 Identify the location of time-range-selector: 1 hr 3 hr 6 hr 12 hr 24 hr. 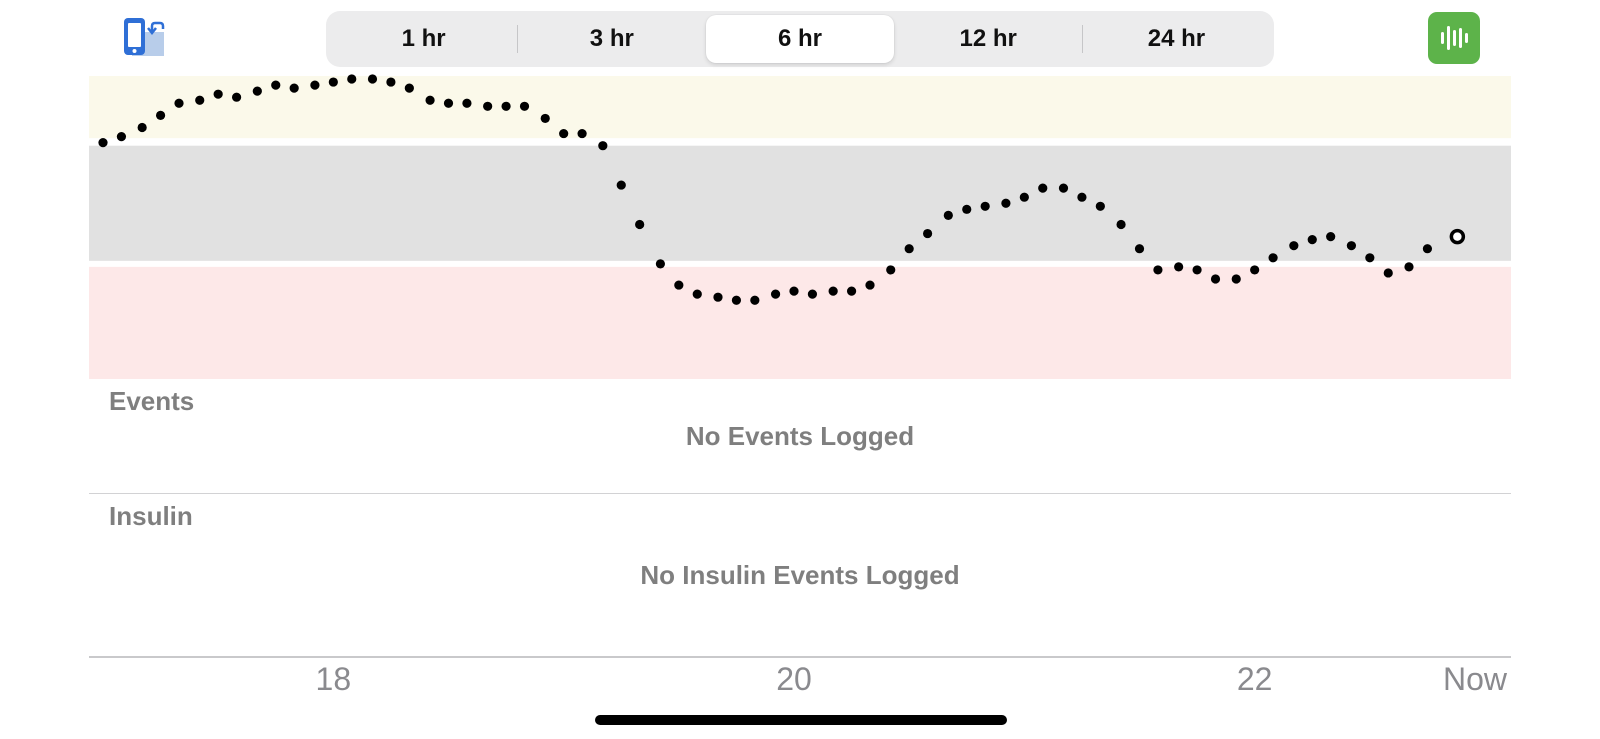
(800, 39).